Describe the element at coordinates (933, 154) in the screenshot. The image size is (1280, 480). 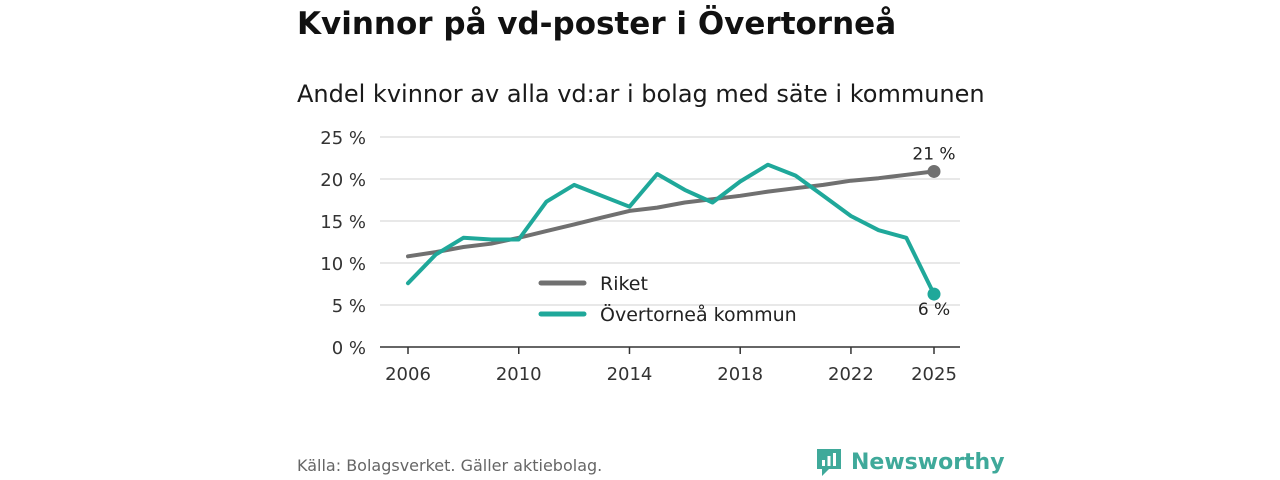
I see `end-label-riket: 21 %` at that location.